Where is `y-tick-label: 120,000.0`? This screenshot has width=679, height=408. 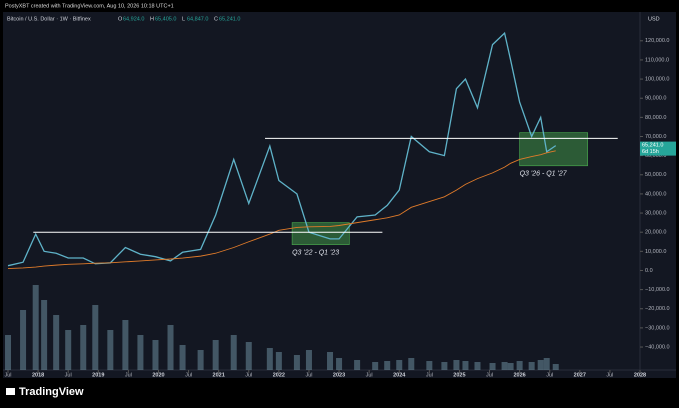 y-tick-label: 120,000.0 is located at coordinates (657, 41).